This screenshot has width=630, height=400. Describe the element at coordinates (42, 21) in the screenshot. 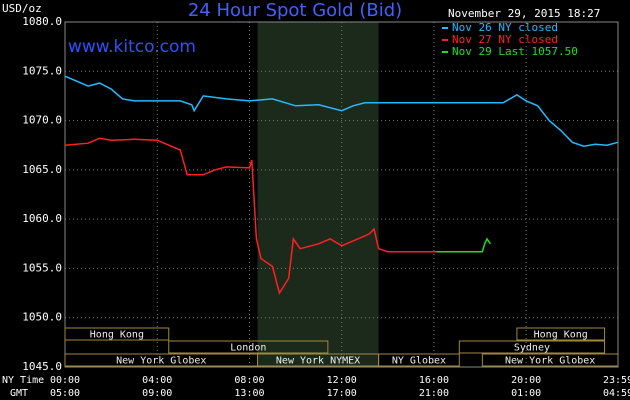

I see `y-tick-label: 1080.0` at that location.